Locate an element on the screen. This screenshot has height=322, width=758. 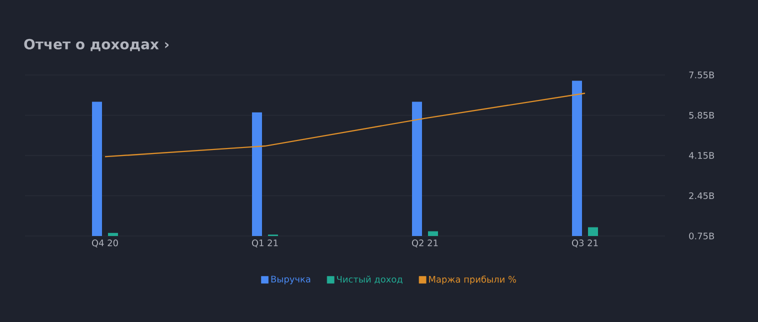
y-tick-label: 0.75B is located at coordinates (701, 236).